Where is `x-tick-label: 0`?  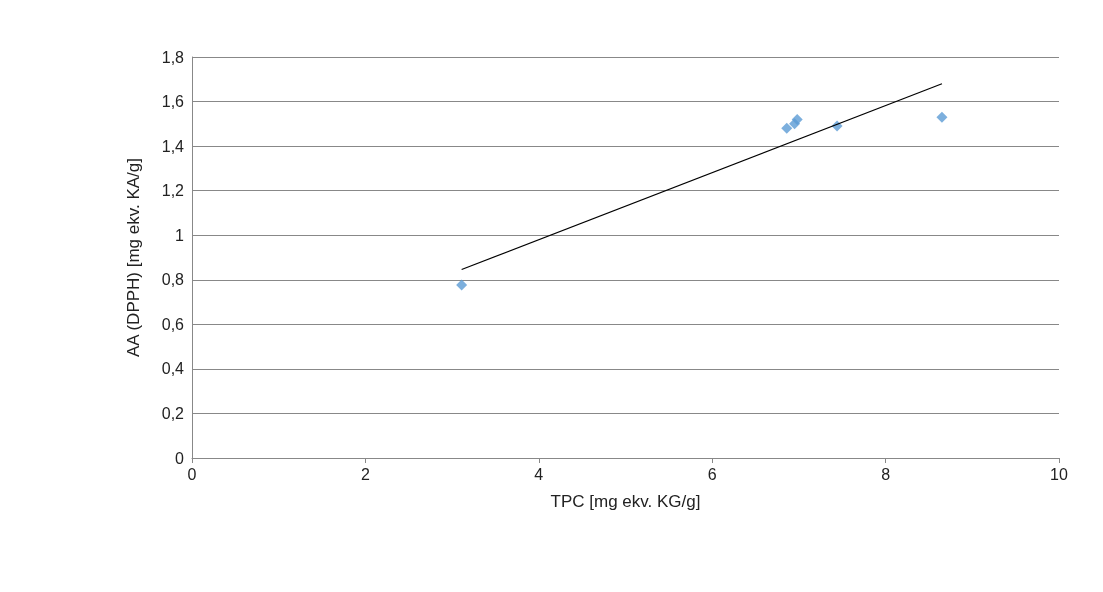 x-tick-label: 0 is located at coordinates (192, 474).